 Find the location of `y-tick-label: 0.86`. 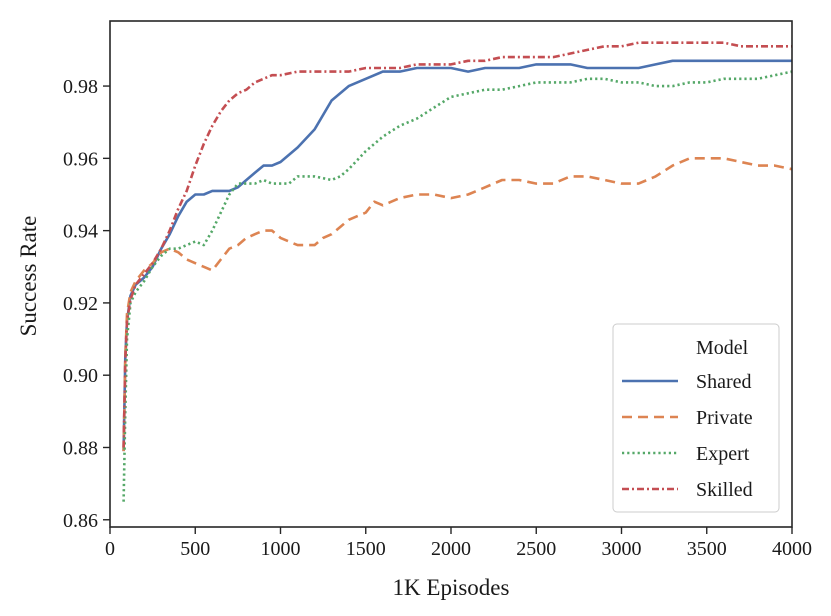

y-tick-label: 0.86 is located at coordinates (80, 521).